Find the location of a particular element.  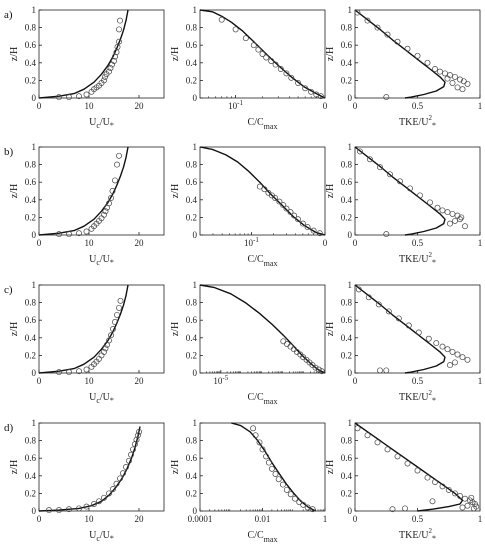

x-tick-label: 20 is located at coordinates (140, 381).